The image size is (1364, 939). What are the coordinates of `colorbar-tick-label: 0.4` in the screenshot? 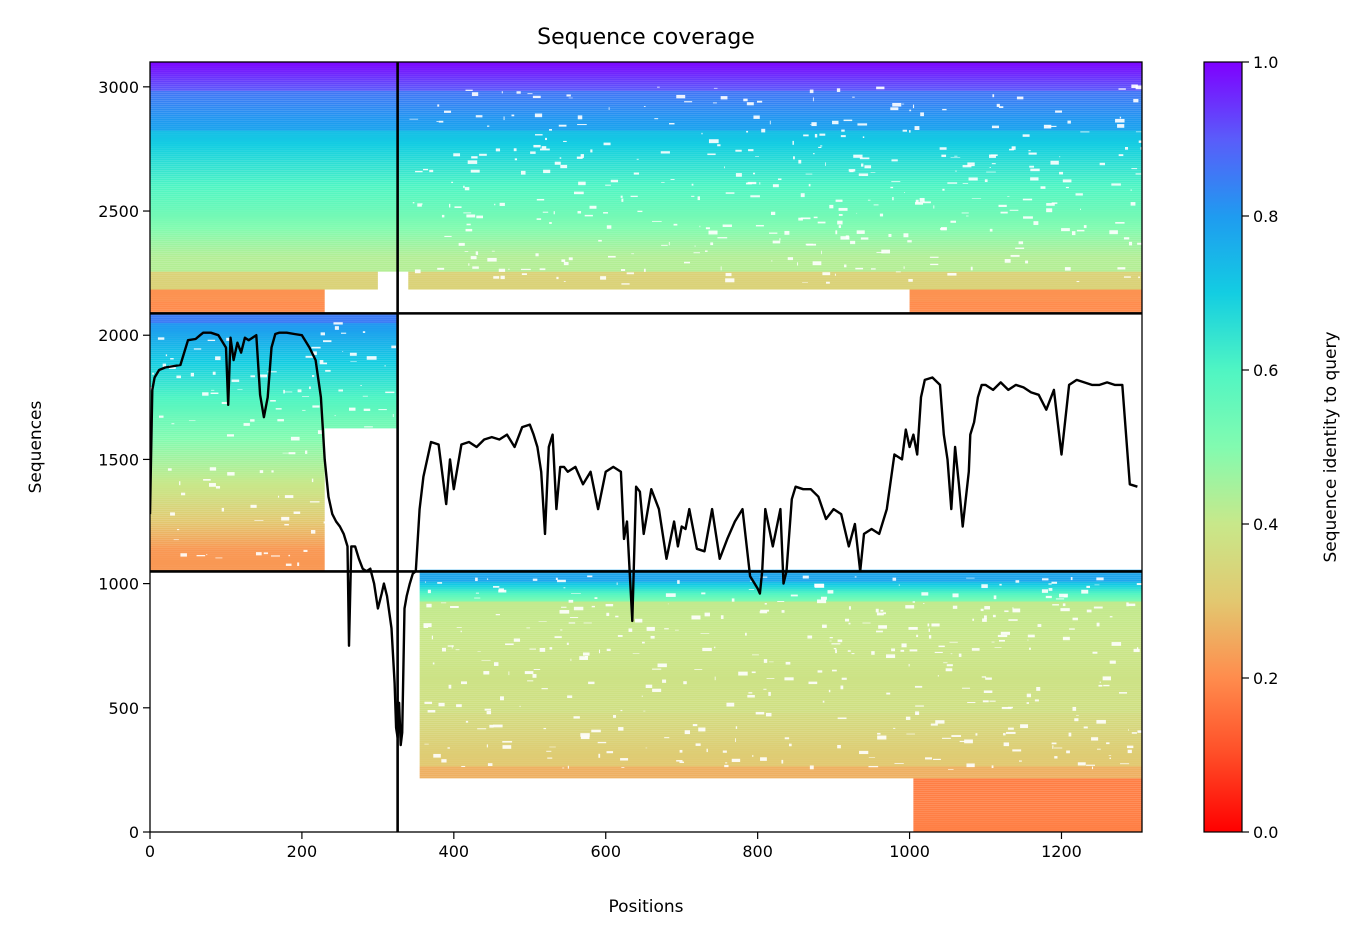 It's located at (1265, 524).